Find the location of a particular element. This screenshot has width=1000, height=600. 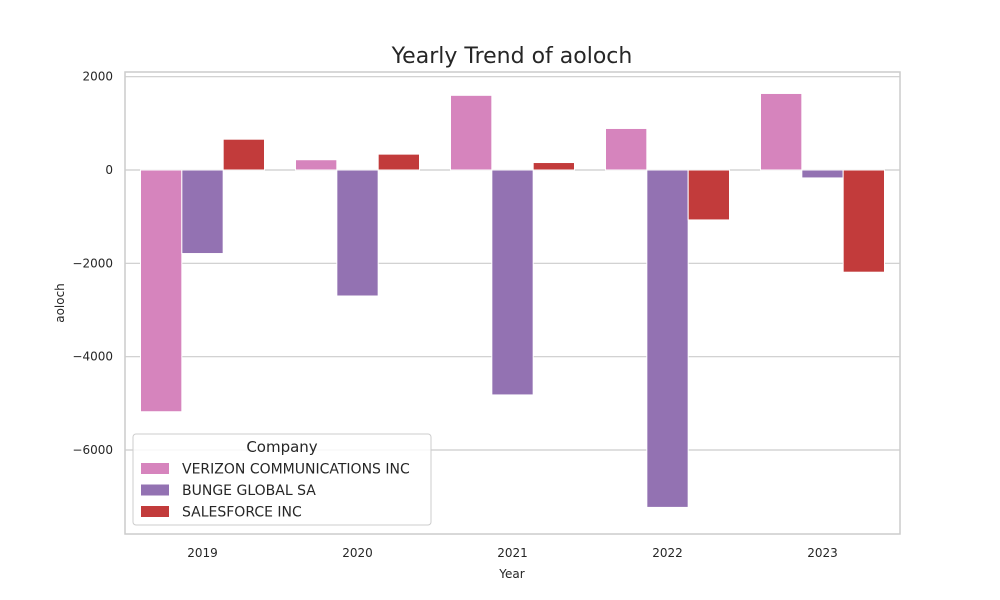

x-tick-label: 2021 is located at coordinates (512, 553).